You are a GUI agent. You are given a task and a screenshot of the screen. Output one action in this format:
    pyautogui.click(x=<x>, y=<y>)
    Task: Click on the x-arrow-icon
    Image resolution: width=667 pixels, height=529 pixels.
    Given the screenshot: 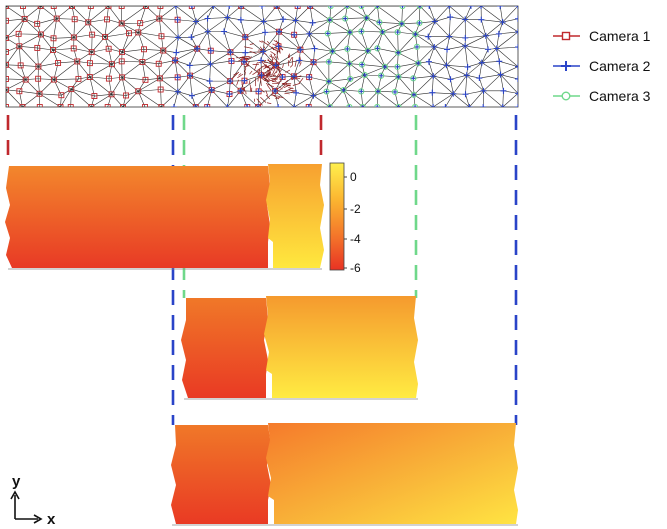 What is the action you would take?
    pyautogui.click(x=38, y=519)
    